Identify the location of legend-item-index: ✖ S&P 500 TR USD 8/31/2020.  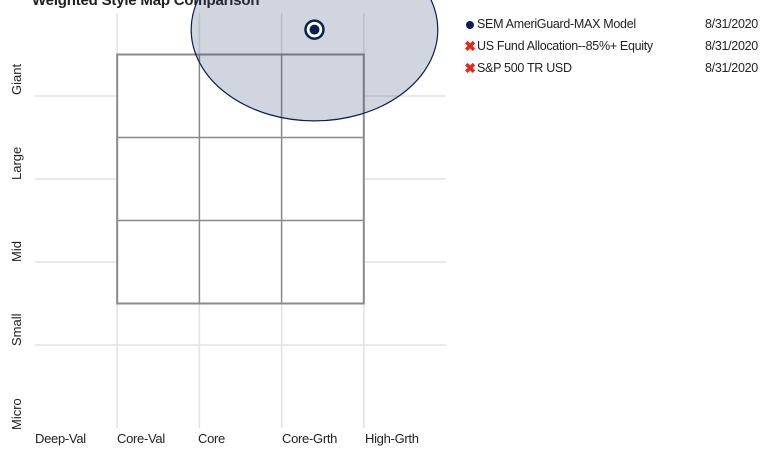
(613, 68).